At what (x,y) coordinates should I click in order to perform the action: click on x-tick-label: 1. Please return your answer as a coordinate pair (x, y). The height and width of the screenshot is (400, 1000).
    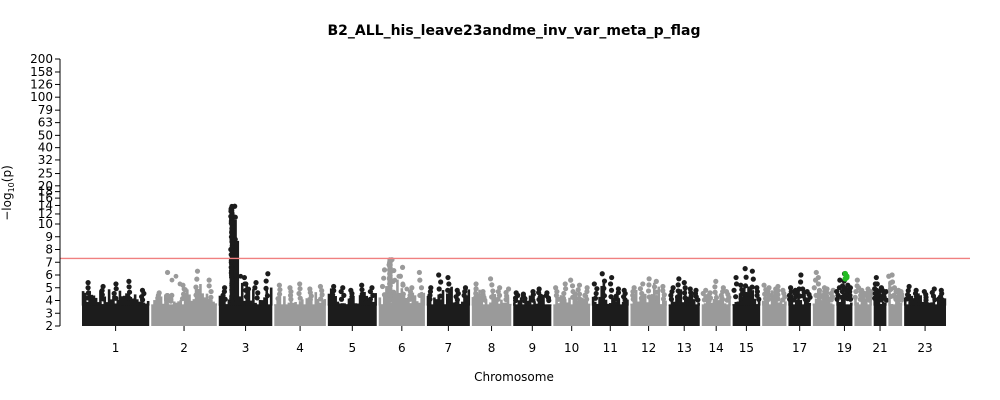
    Looking at the image, I should click on (116, 348).